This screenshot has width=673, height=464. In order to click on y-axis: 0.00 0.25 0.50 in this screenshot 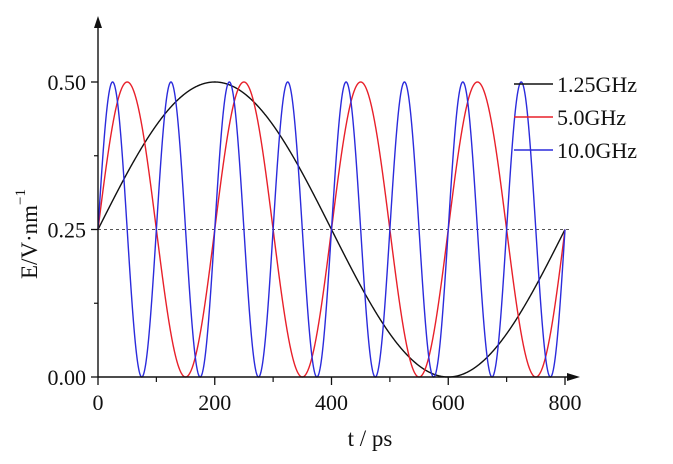, I will do `click(75, 203)`.